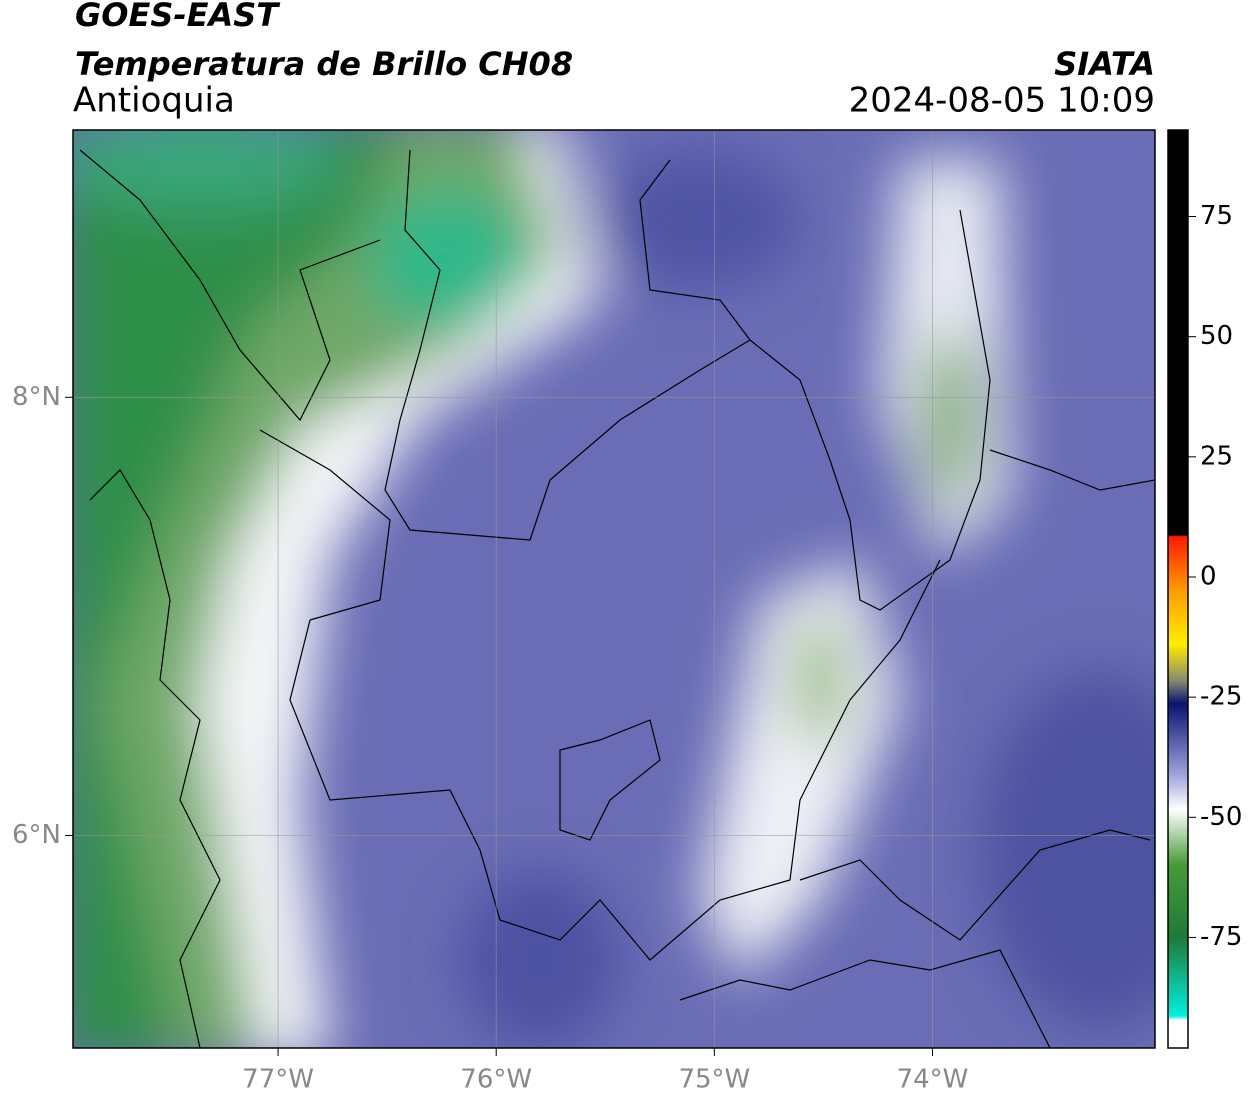 Image resolution: width=1252 pixels, height=1099 pixels. I want to click on colorbar, so click(1178, 589).